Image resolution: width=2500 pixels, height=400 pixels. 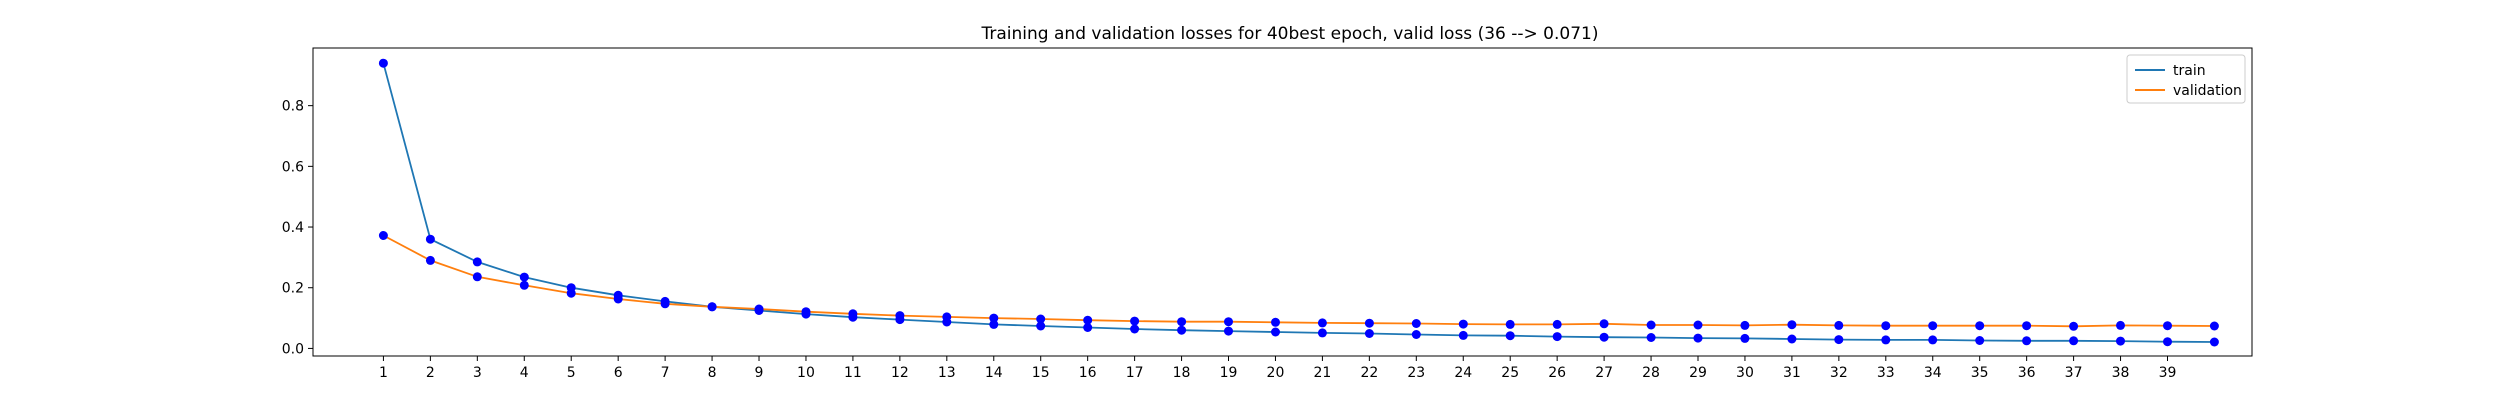 I want to click on x-tick-label: 22, so click(x=1369, y=373).